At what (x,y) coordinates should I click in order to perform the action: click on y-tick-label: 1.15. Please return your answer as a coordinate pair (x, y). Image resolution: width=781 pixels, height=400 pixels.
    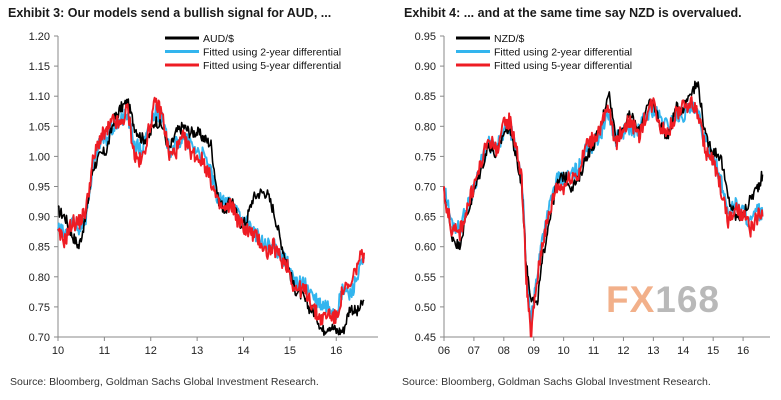
    Looking at the image, I should click on (39, 67).